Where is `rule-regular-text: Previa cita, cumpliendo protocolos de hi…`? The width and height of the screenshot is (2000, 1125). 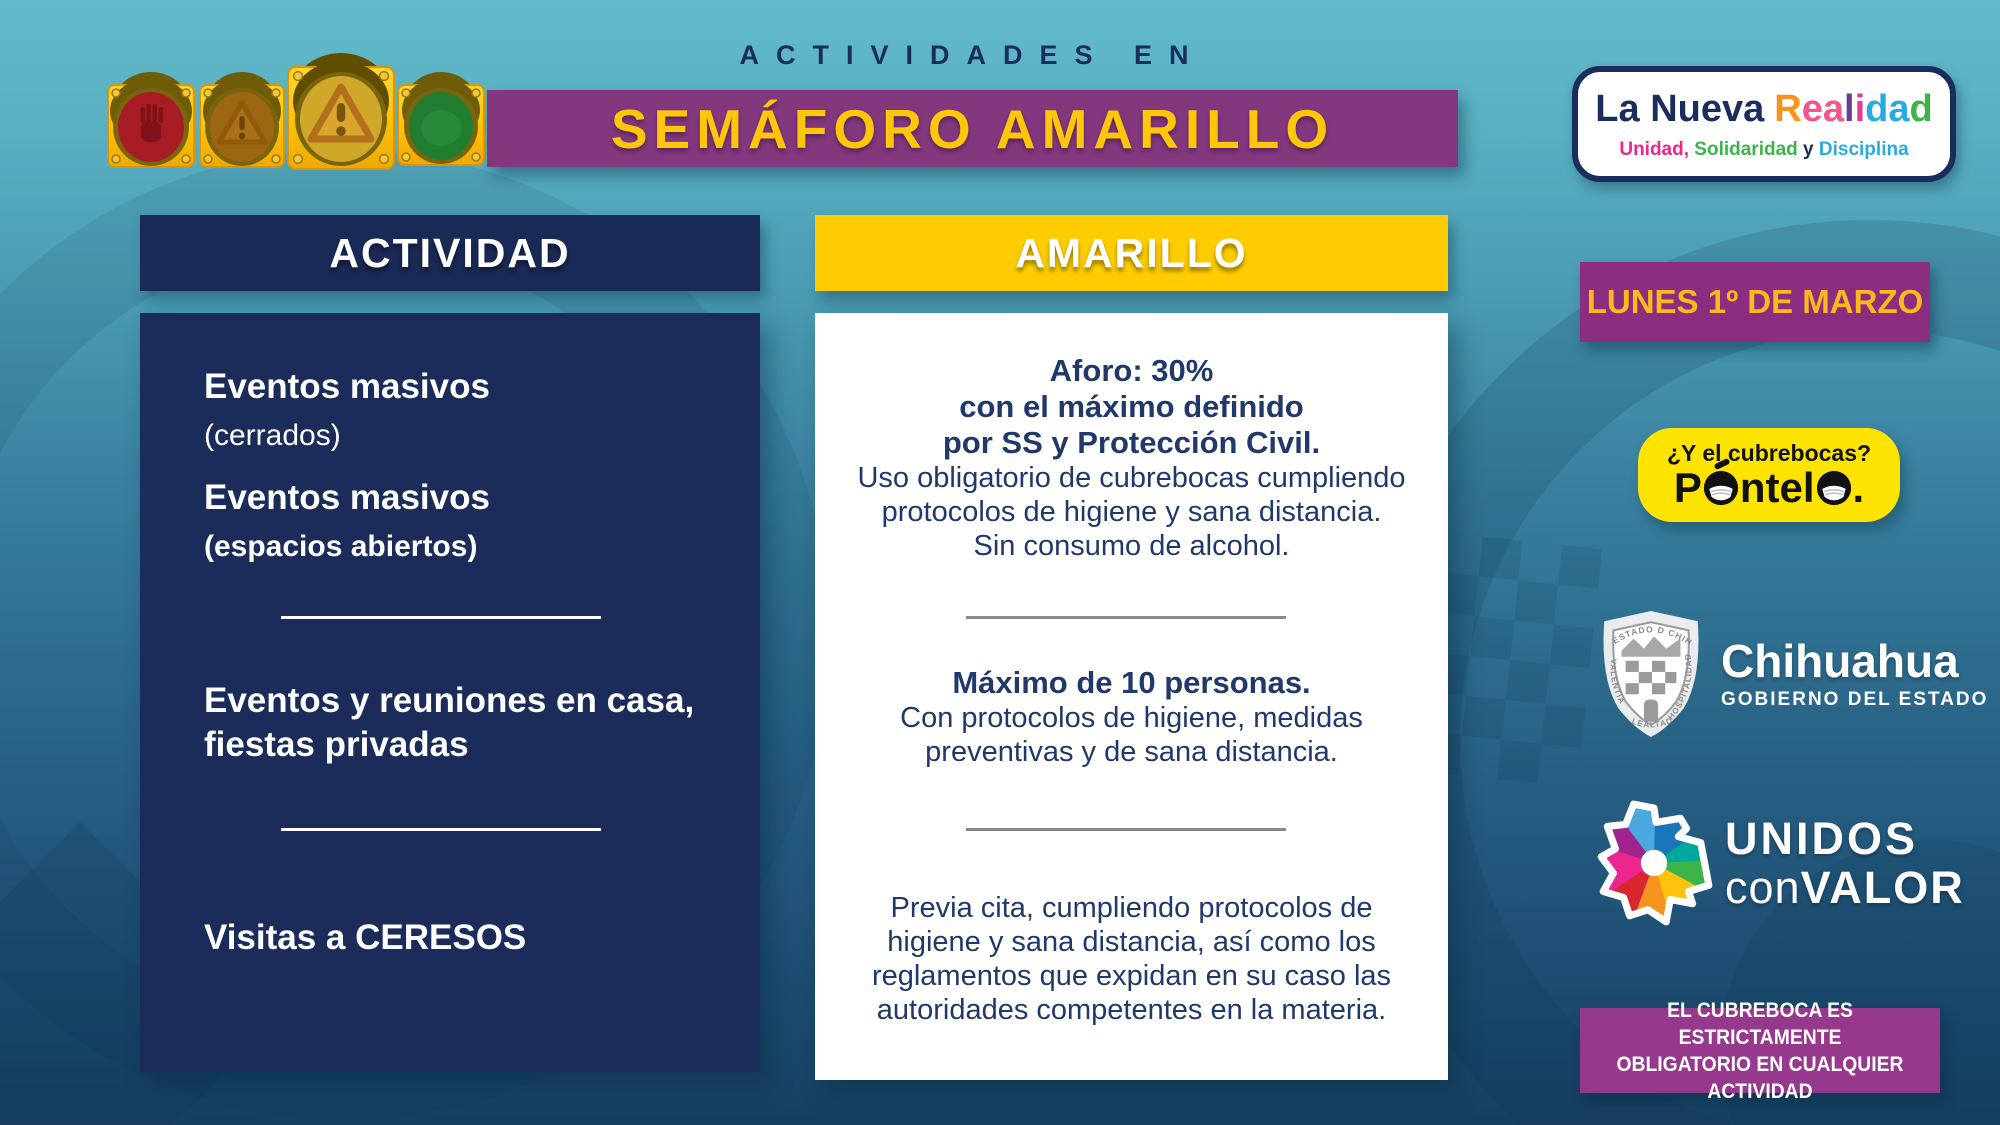 rule-regular-text: Previa cita, cumpliendo protocolos de hi… is located at coordinates (1131, 959).